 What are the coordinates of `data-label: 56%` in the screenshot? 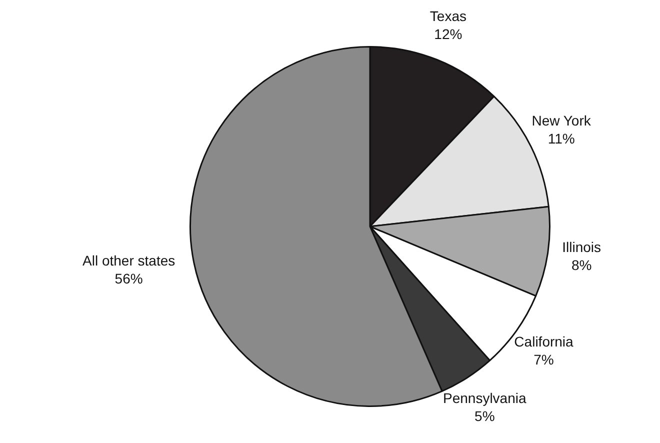 It's located at (128, 278).